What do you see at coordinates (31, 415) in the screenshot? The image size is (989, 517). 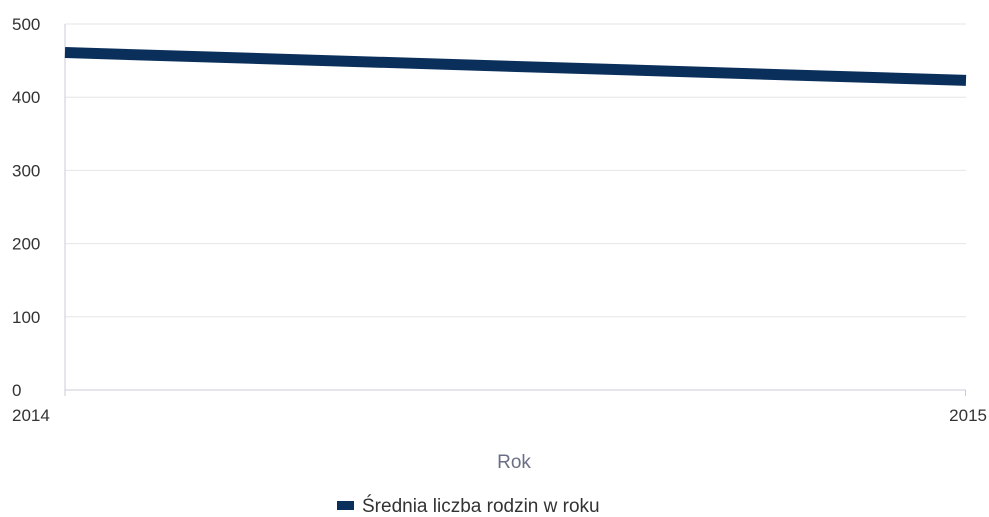 I see `x-tick-label-2014: 2014` at bounding box center [31, 415].